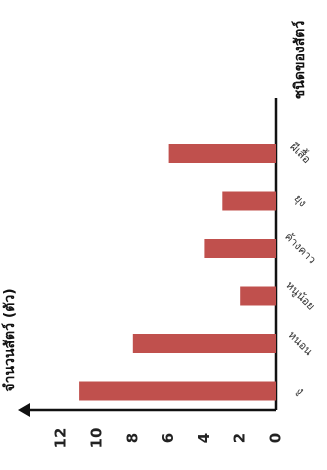 This screenshot has width=327, height=470. I want to click on tick-label-12: 12, so click(61, 438).